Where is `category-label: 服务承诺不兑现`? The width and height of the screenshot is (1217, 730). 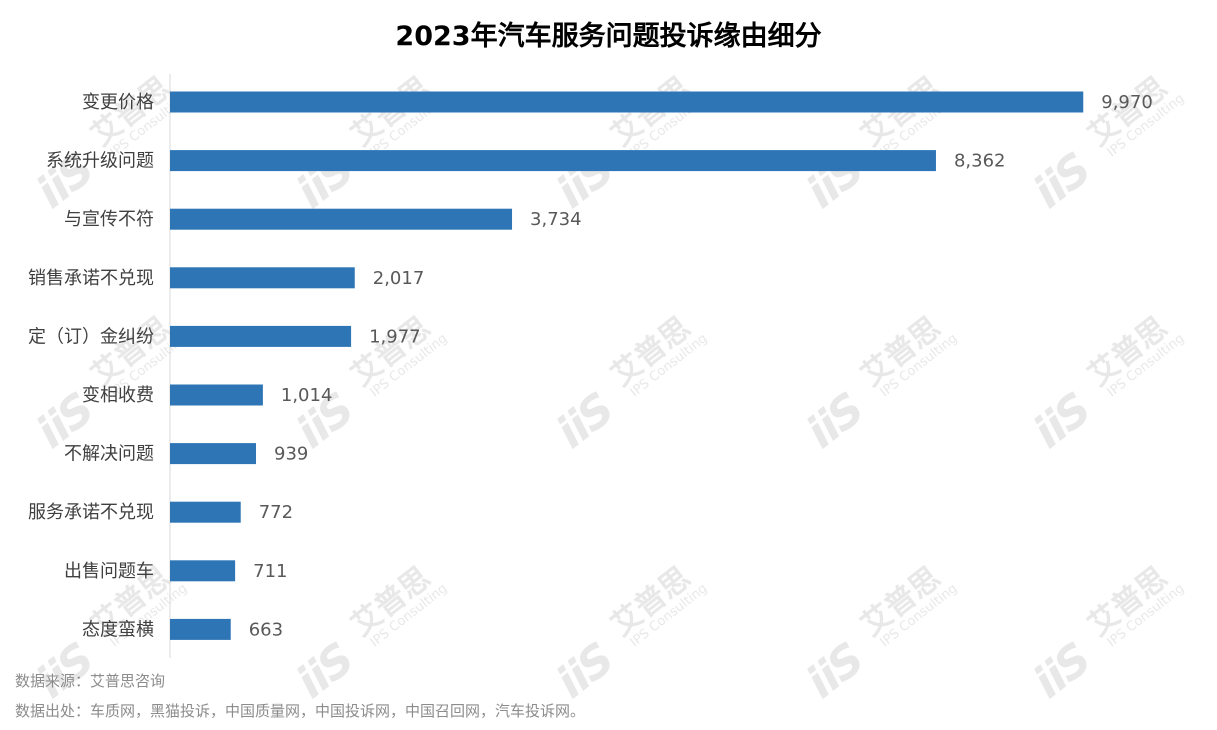
category-label: 服务承诺不兑现 is located at coordinates (91, 512).